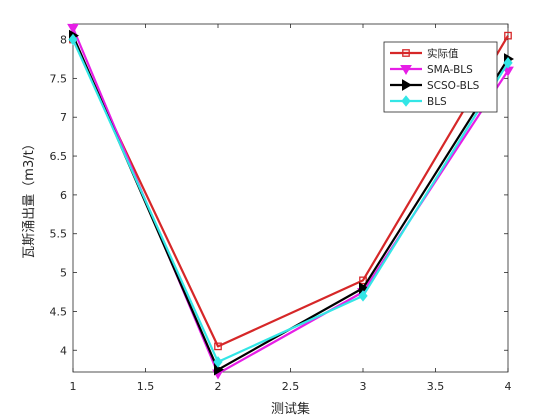 The image size is (560, 420). I want to click on y-tick-label: 5.5, so click(59, 234).